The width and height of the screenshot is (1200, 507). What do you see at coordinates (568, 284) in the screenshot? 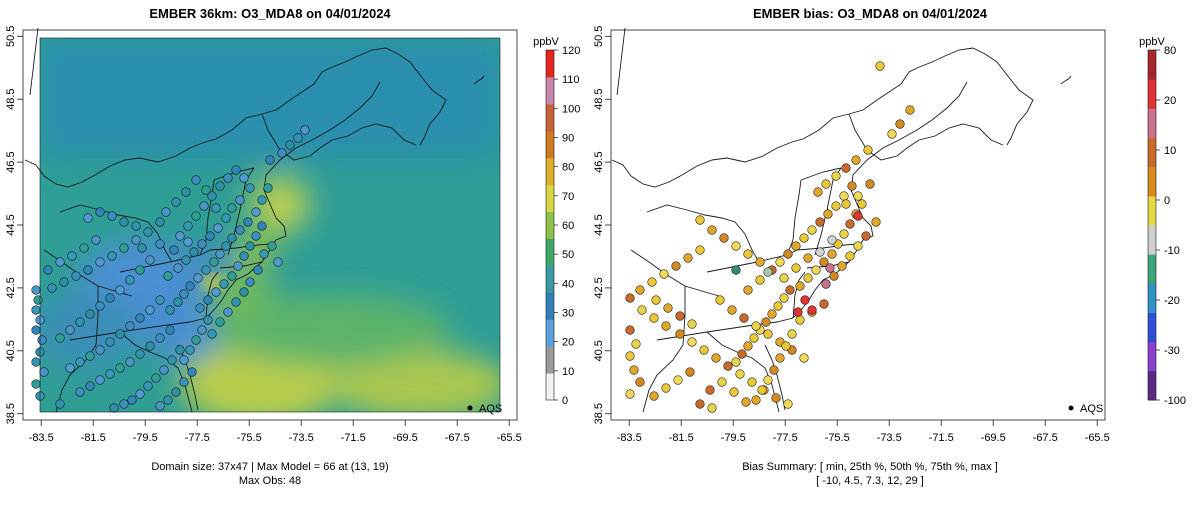
I see `left-colorbar-tick-label: 40` at bounding box center [568, 284].